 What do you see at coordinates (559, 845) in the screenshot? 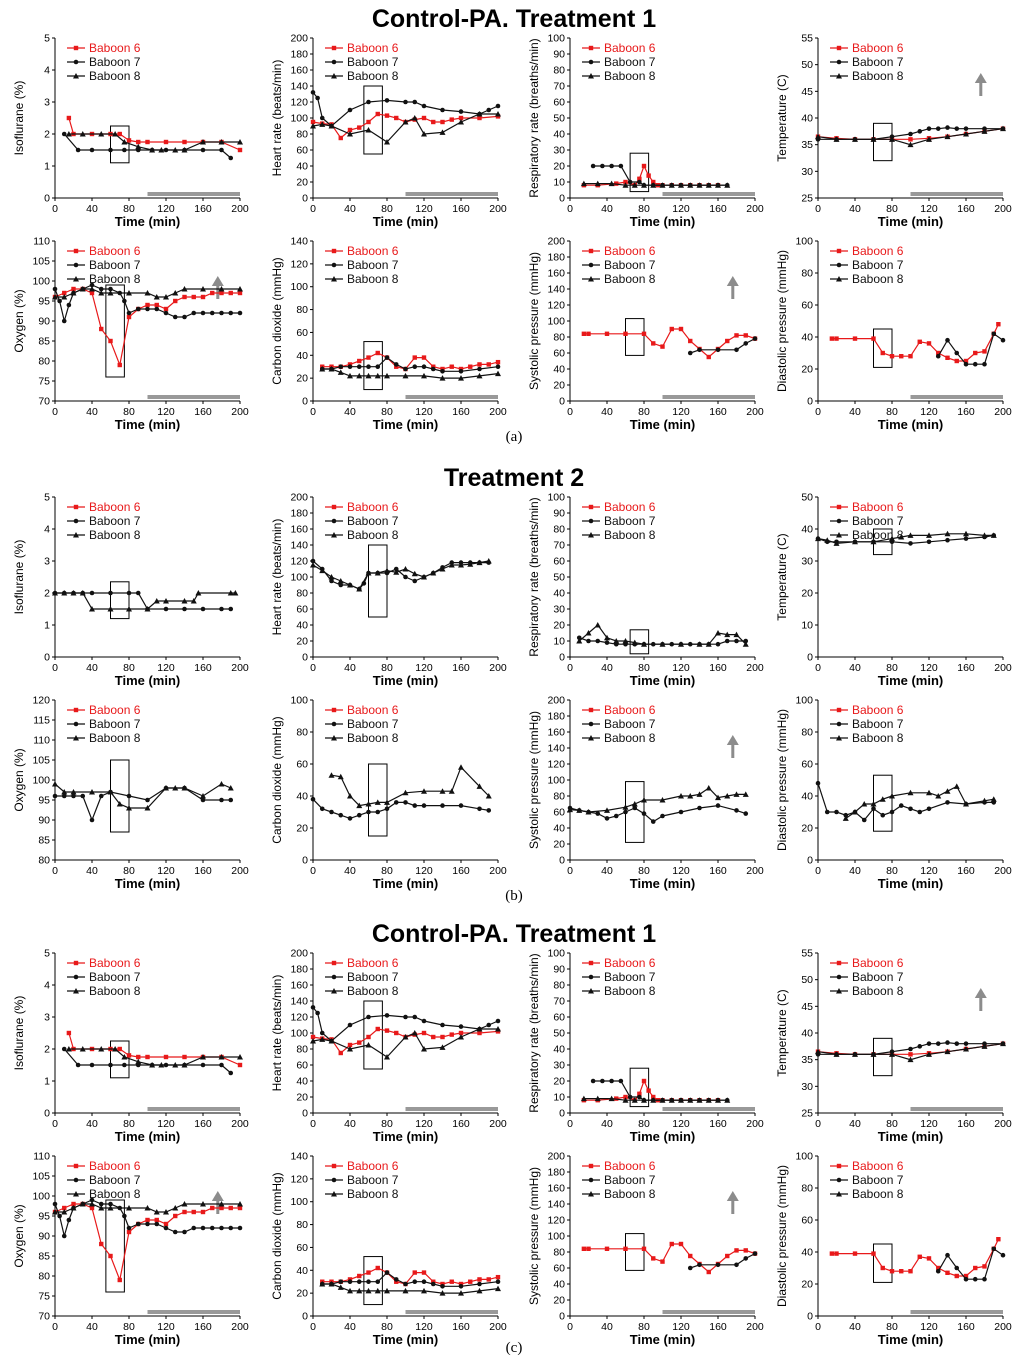
I see `y-tick-label: 20` at bounding box center [559, 845].